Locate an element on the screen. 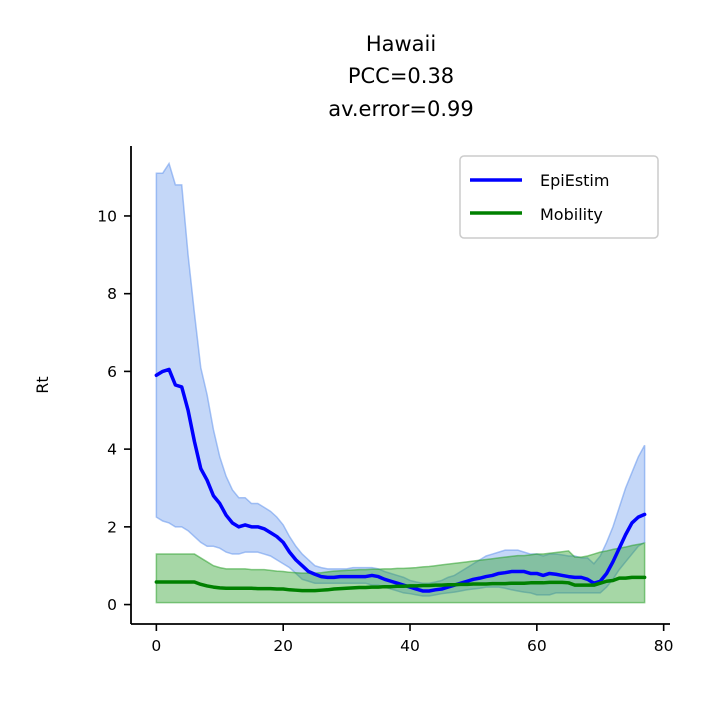 The width and height of the screenshot is (708, 708). y-tick-label: 2 is located at coordinates (112, 527).